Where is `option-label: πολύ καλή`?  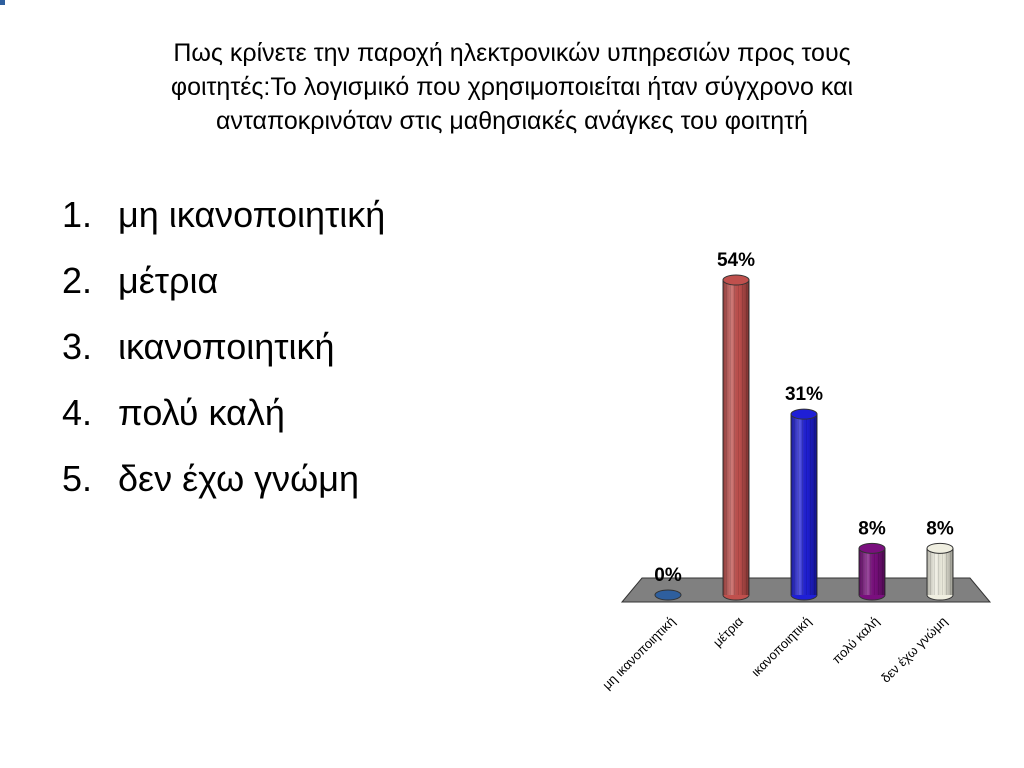 option-label: πολύ καλή is located at coordinates (201, 412).